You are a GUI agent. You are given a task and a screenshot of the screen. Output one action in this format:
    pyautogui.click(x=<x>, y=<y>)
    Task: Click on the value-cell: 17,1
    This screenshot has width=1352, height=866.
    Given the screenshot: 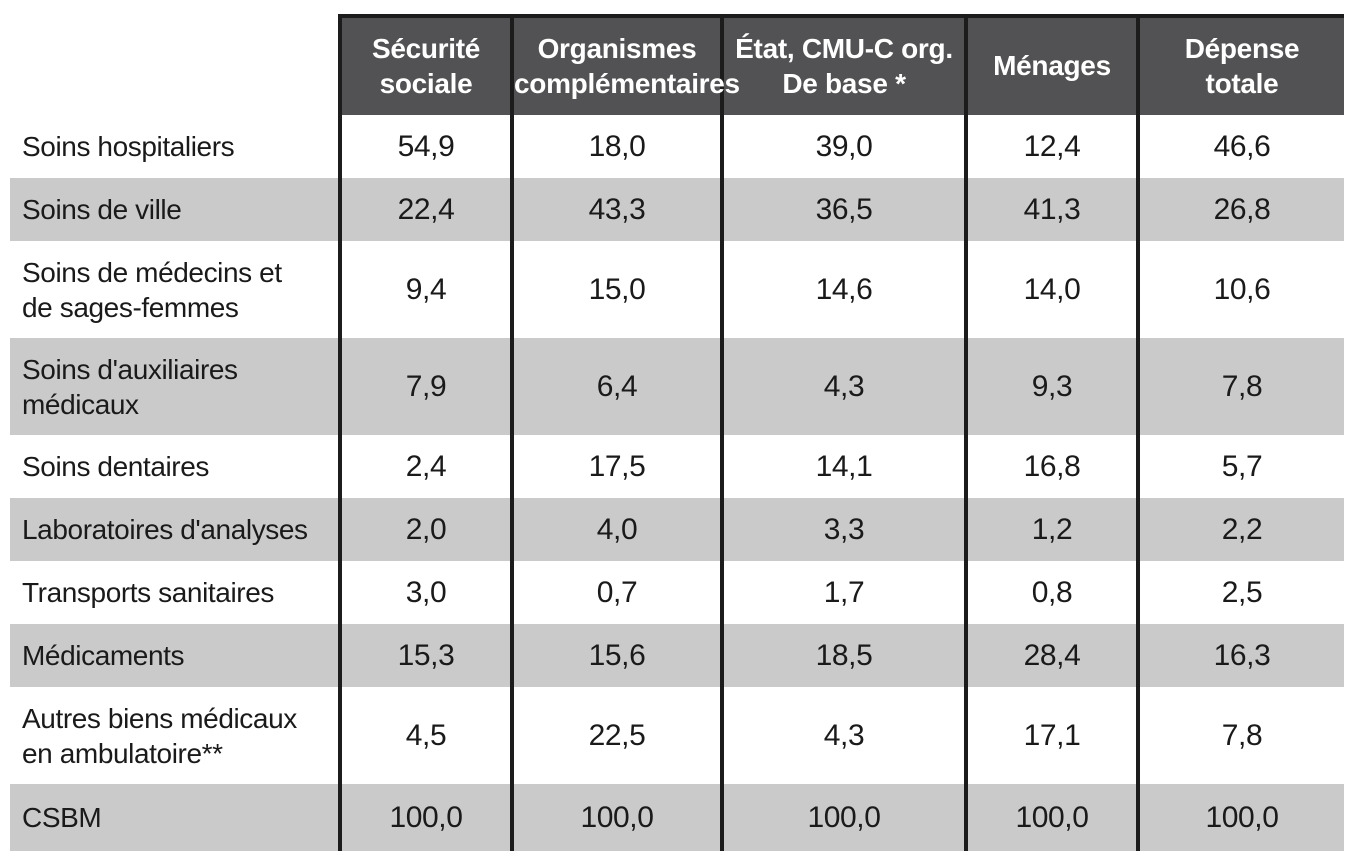 What is the action you would take?
    pyautogui.click(x=1051, y=735)
    